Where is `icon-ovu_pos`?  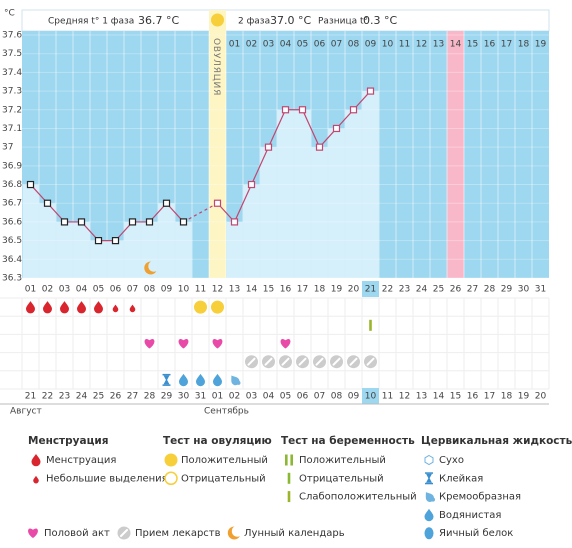
icon-ovu_pos is located at coordinates (200, 307).